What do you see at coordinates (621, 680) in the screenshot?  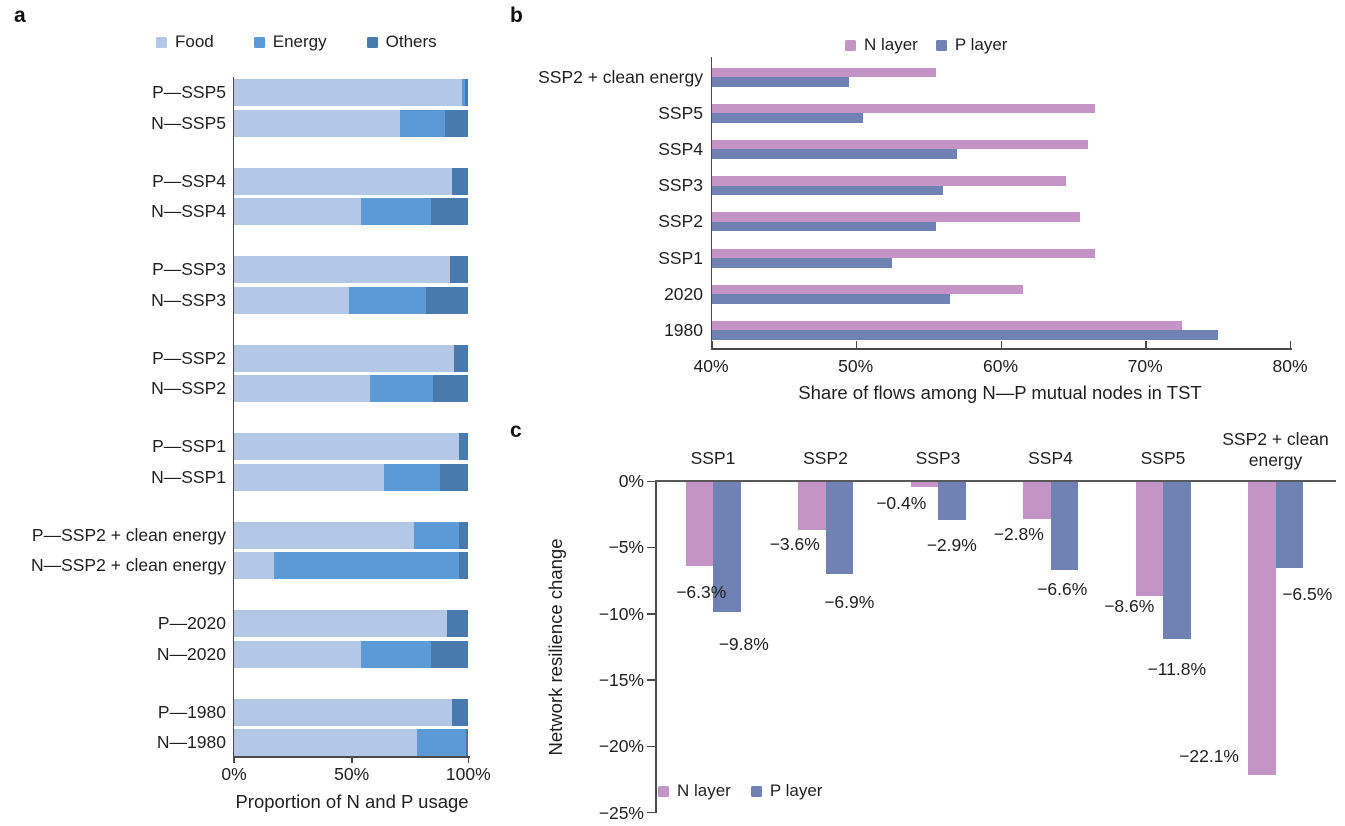 I see `y-tick-label: −15%` at bounding box center [621, 680].